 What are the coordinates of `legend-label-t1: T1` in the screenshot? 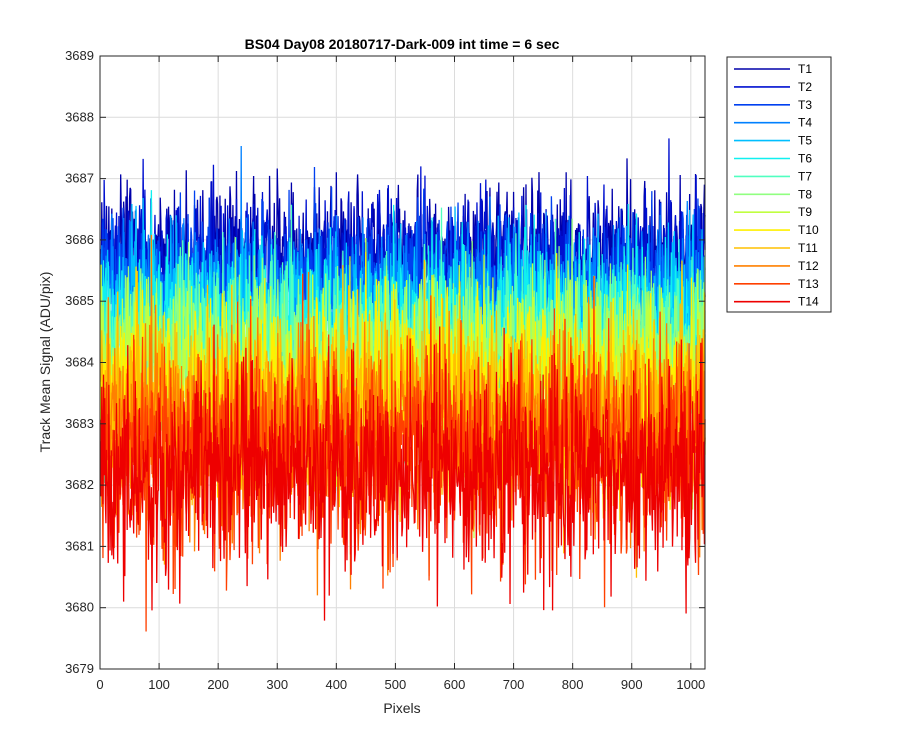 It's located at (805, 69).